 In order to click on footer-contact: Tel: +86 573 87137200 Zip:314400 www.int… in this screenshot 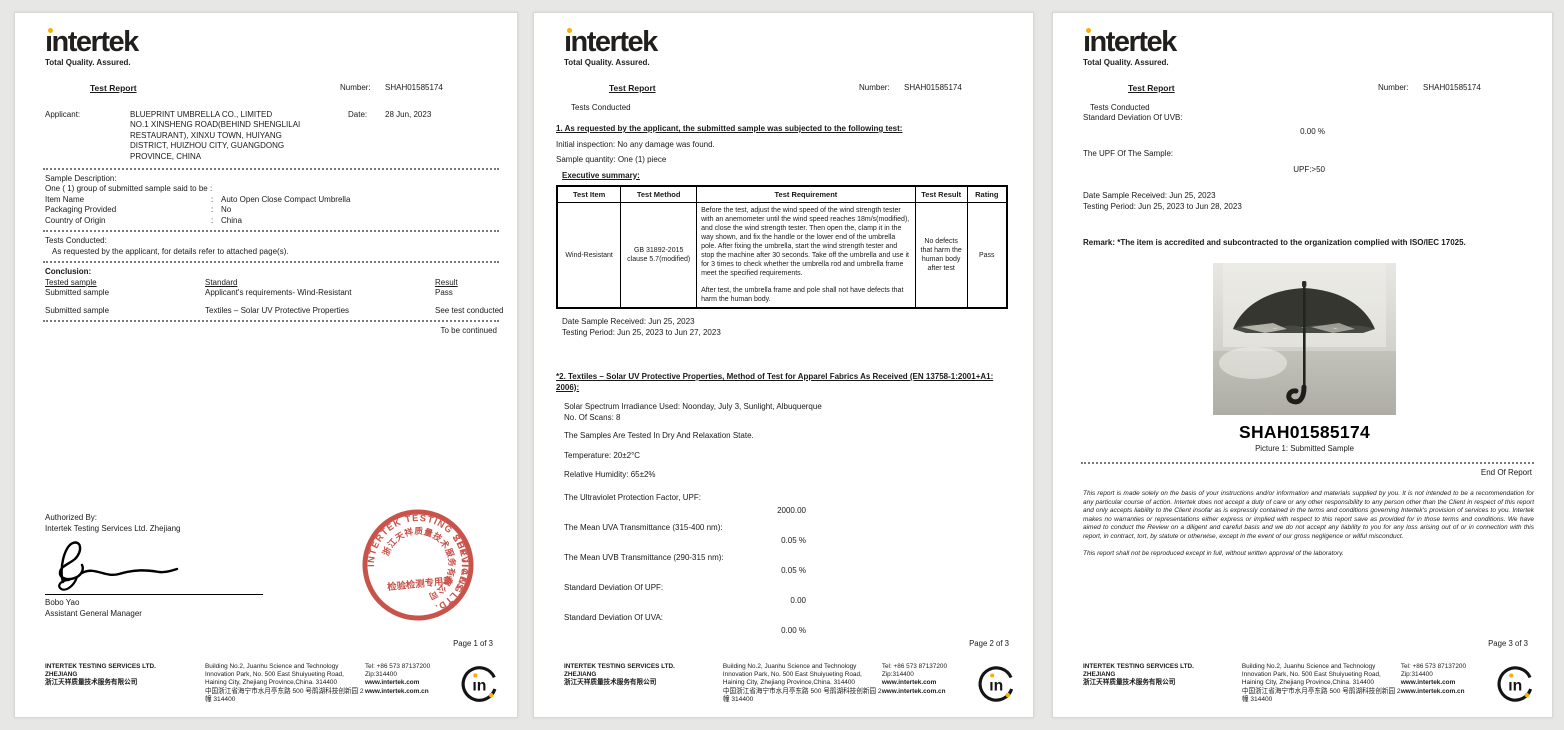, I will do `click(409, 685)`.